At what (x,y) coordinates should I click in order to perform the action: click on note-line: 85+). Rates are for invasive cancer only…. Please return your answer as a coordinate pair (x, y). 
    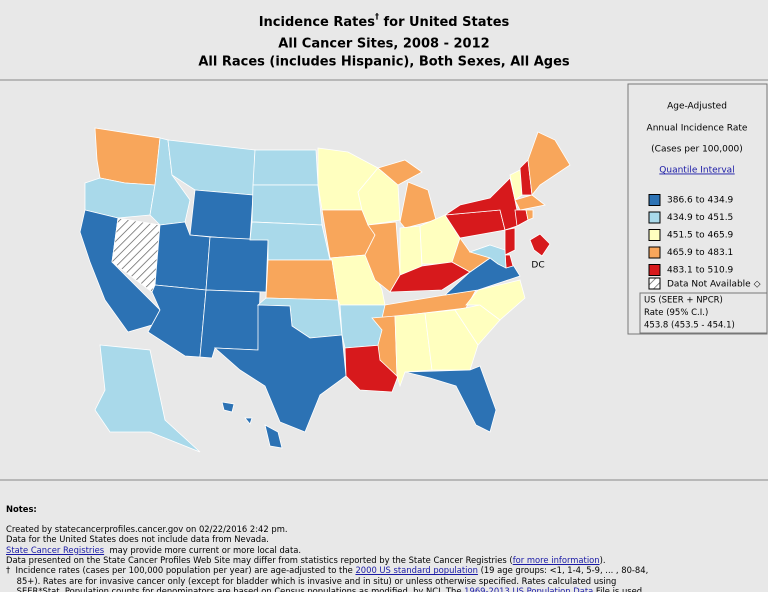
    Looking at the image, I should click on (385, 581).